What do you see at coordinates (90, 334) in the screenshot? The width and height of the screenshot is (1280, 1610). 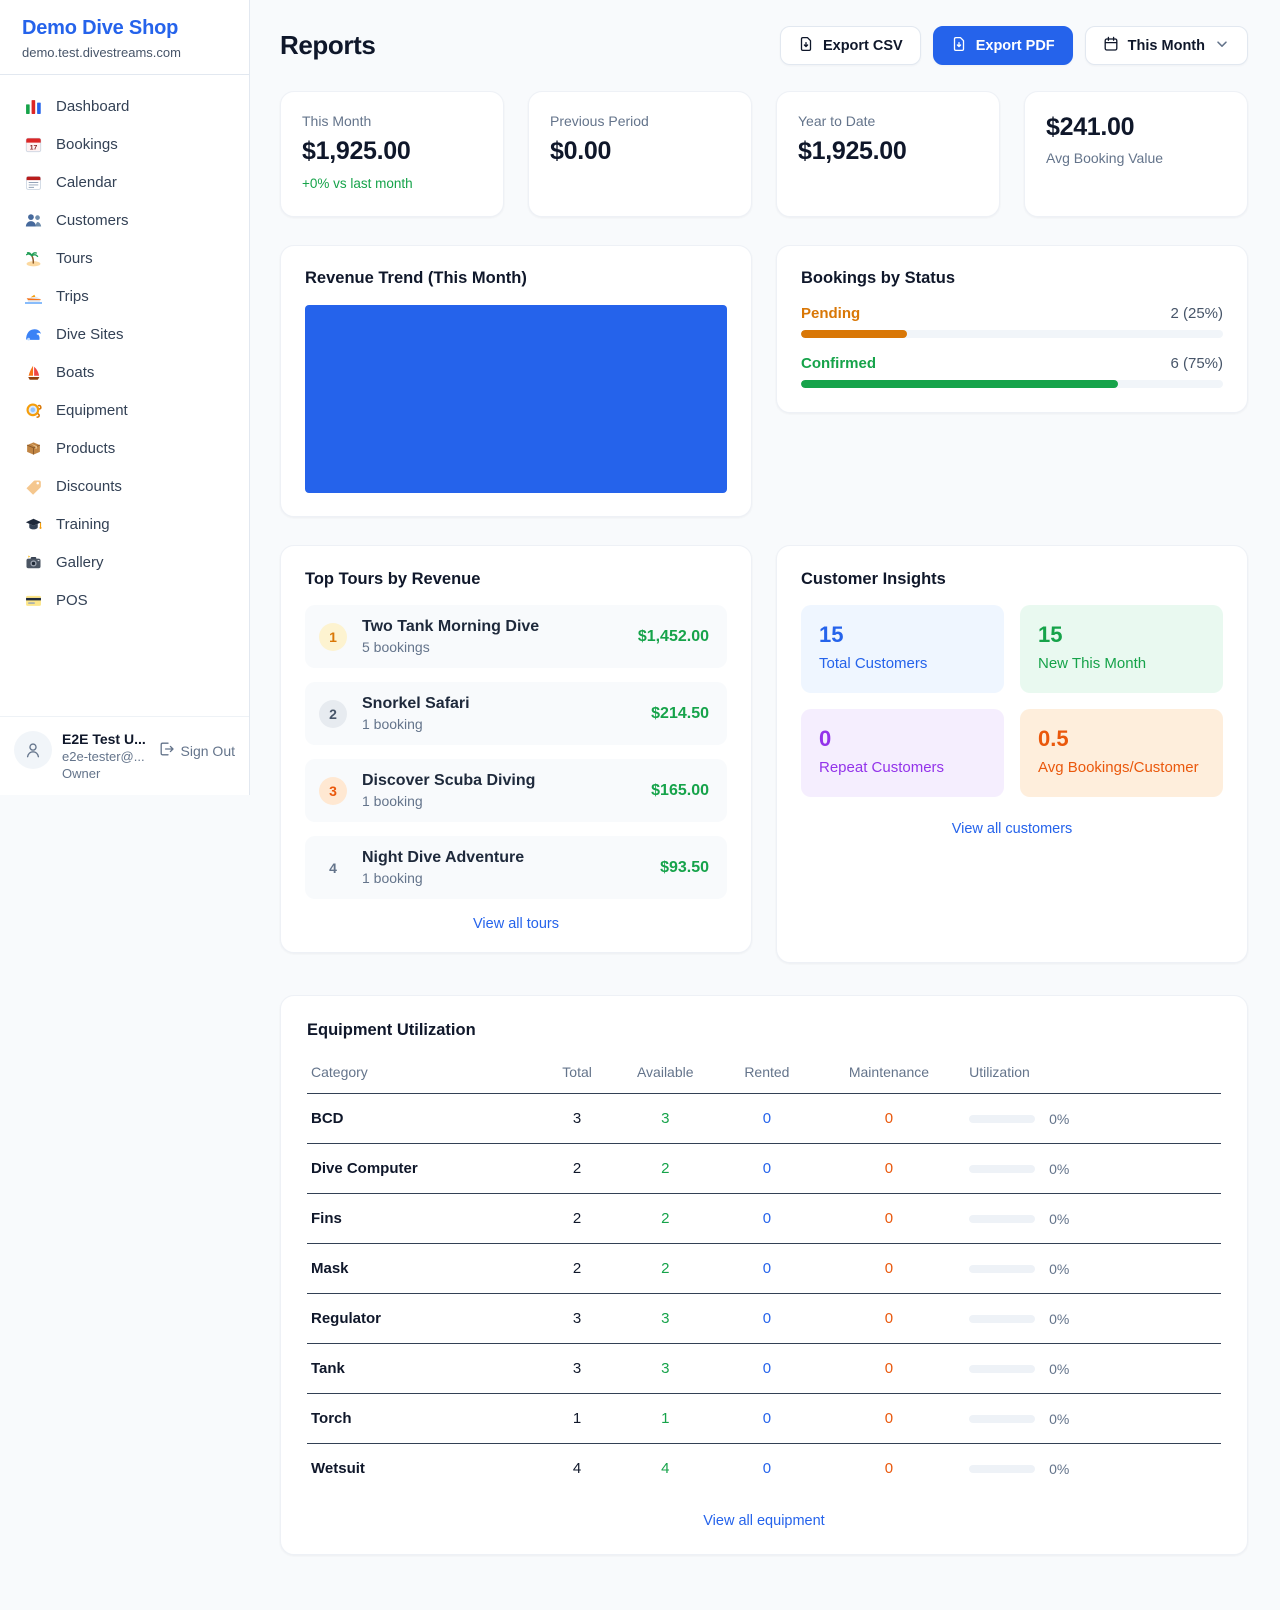 I see `sidebar-item-label: Dive Sites` at bounding box center [90, 334].